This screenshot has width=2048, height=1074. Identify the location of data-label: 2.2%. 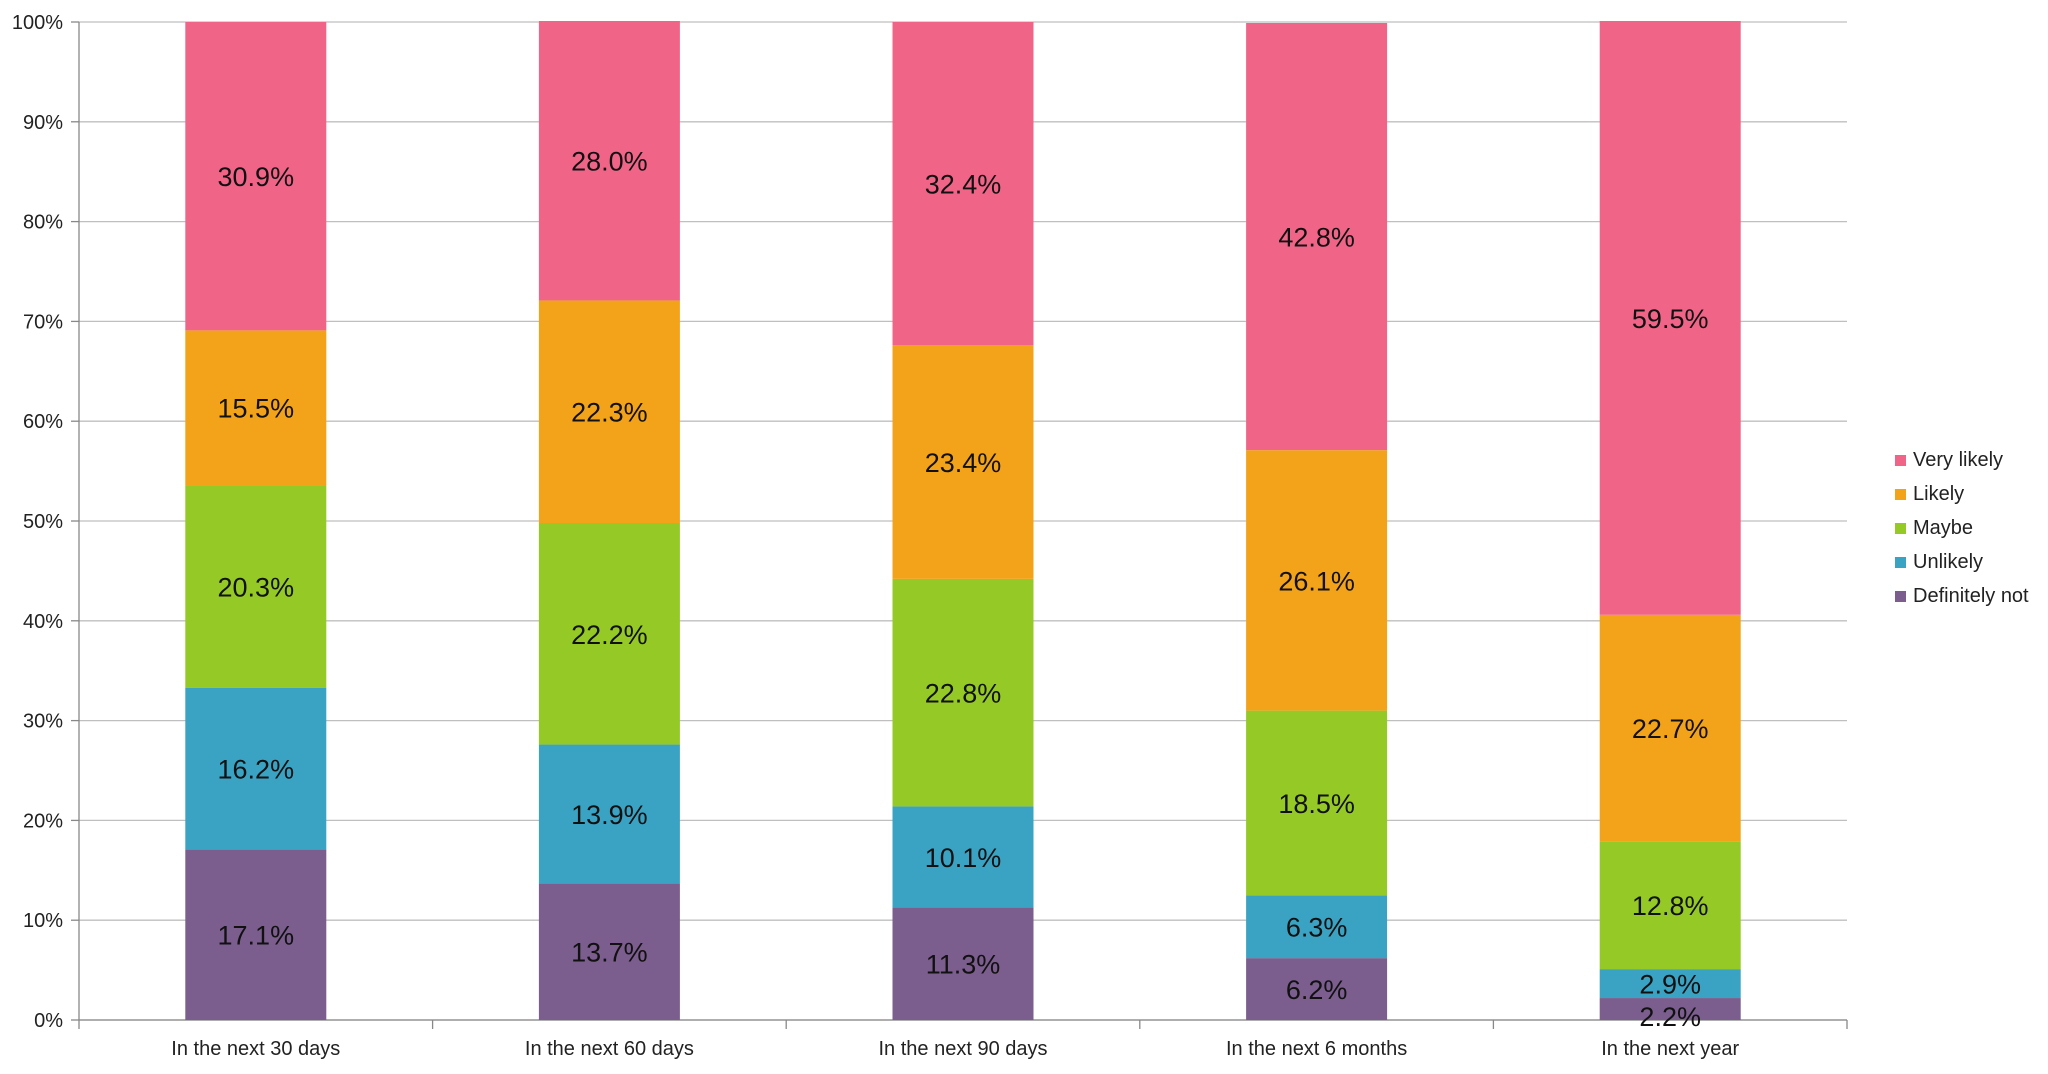
(1670, 1017).